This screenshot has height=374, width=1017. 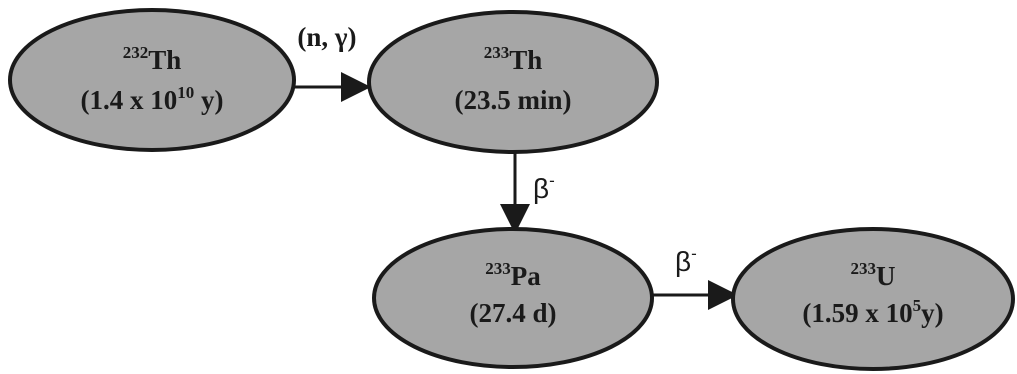 What do you see at coordinates (686, 260) in the screenshot?
I see `edge-beta-2-label: β-` at bounding box center [686, 260].